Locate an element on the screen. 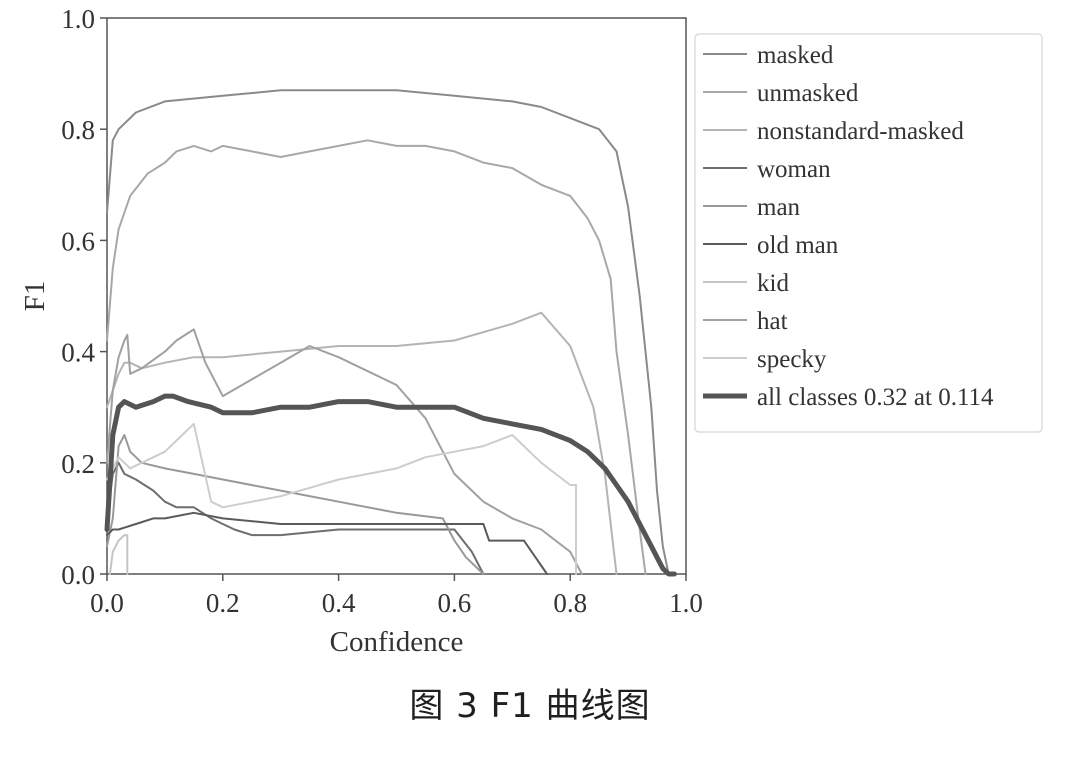  legend-label-old-man: old man is located at coordinates (798, 245).